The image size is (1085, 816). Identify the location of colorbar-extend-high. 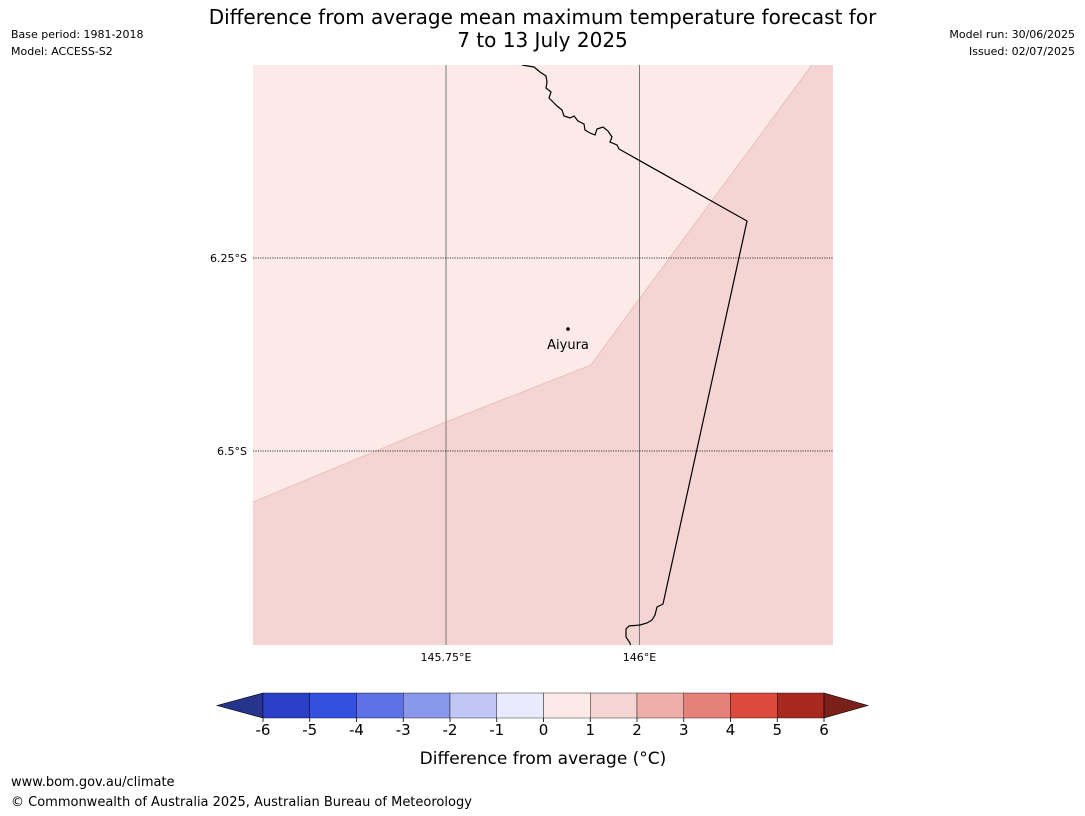
(846, 705).